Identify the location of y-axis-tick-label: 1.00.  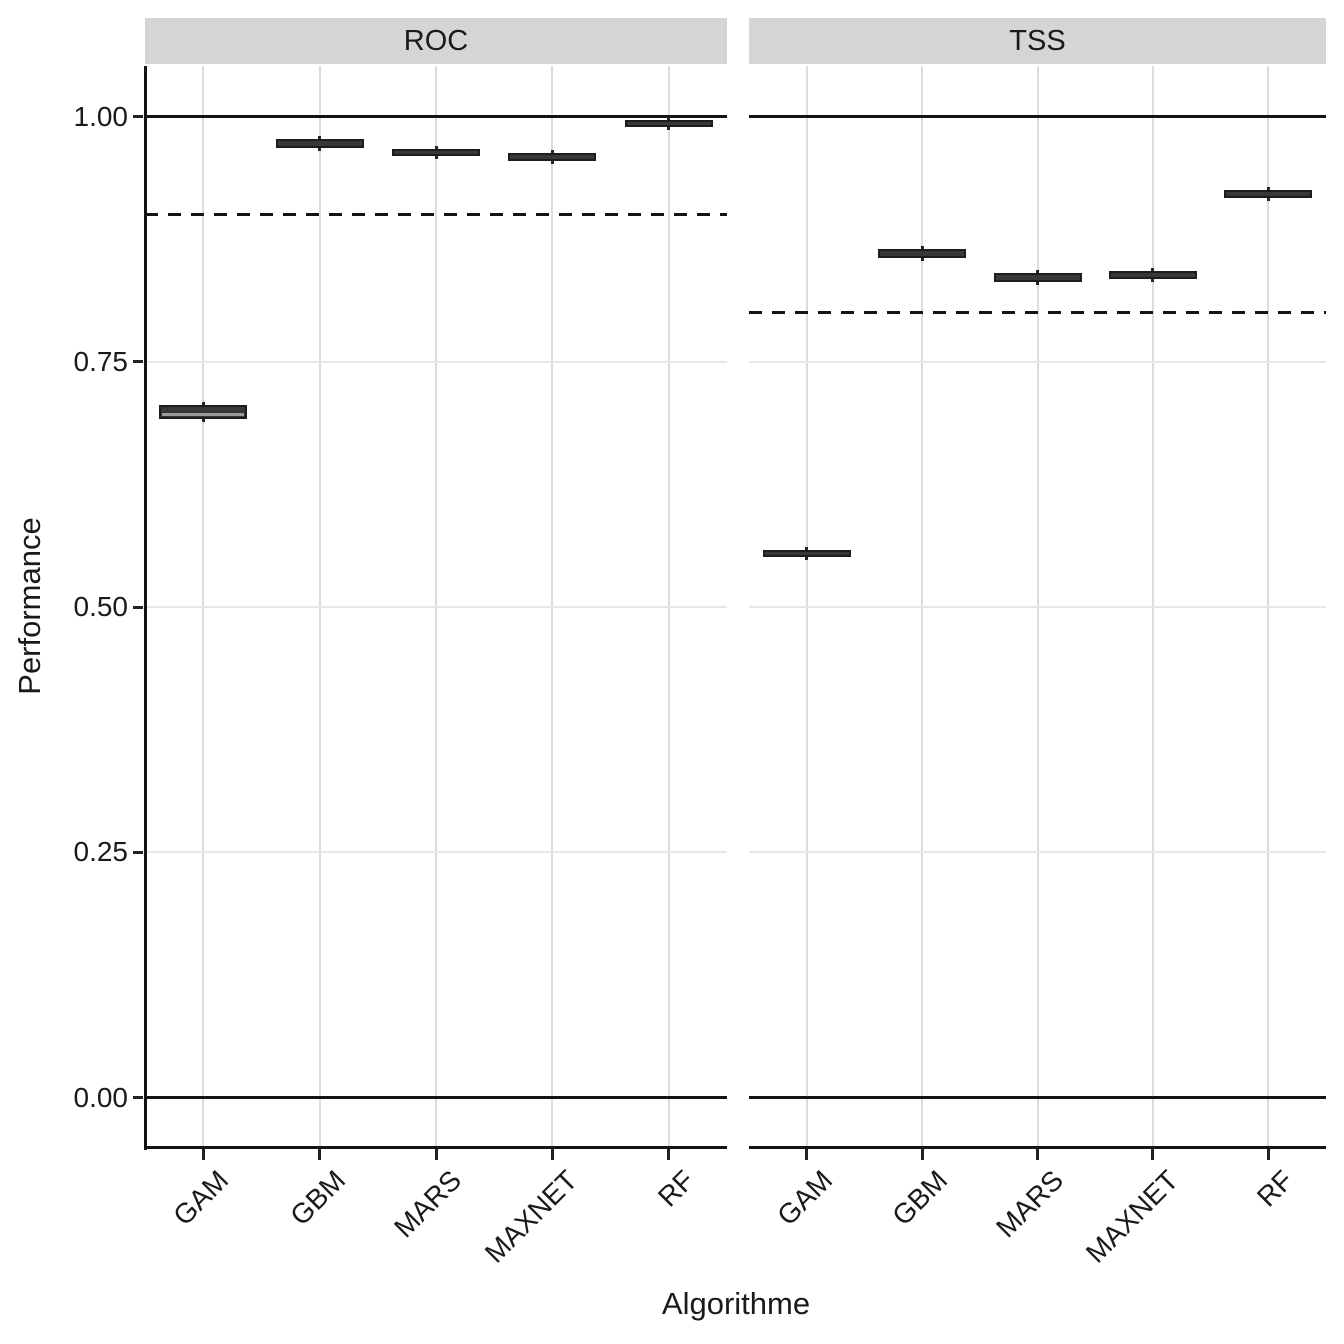
(101, 116).